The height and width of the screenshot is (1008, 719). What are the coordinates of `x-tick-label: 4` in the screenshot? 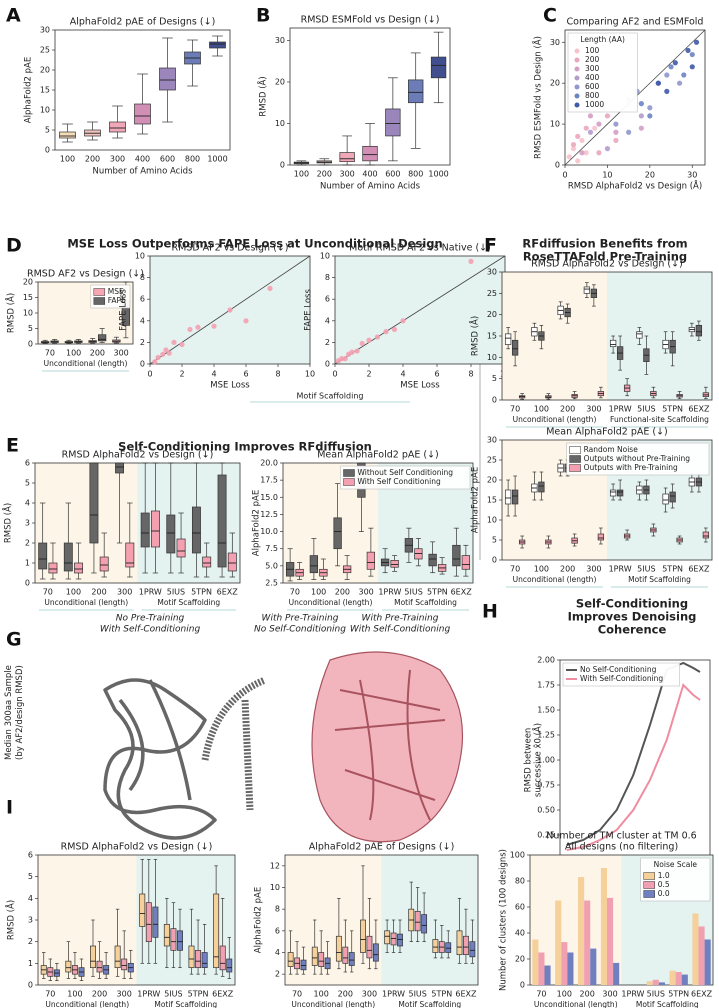 It's located at (402, 374).